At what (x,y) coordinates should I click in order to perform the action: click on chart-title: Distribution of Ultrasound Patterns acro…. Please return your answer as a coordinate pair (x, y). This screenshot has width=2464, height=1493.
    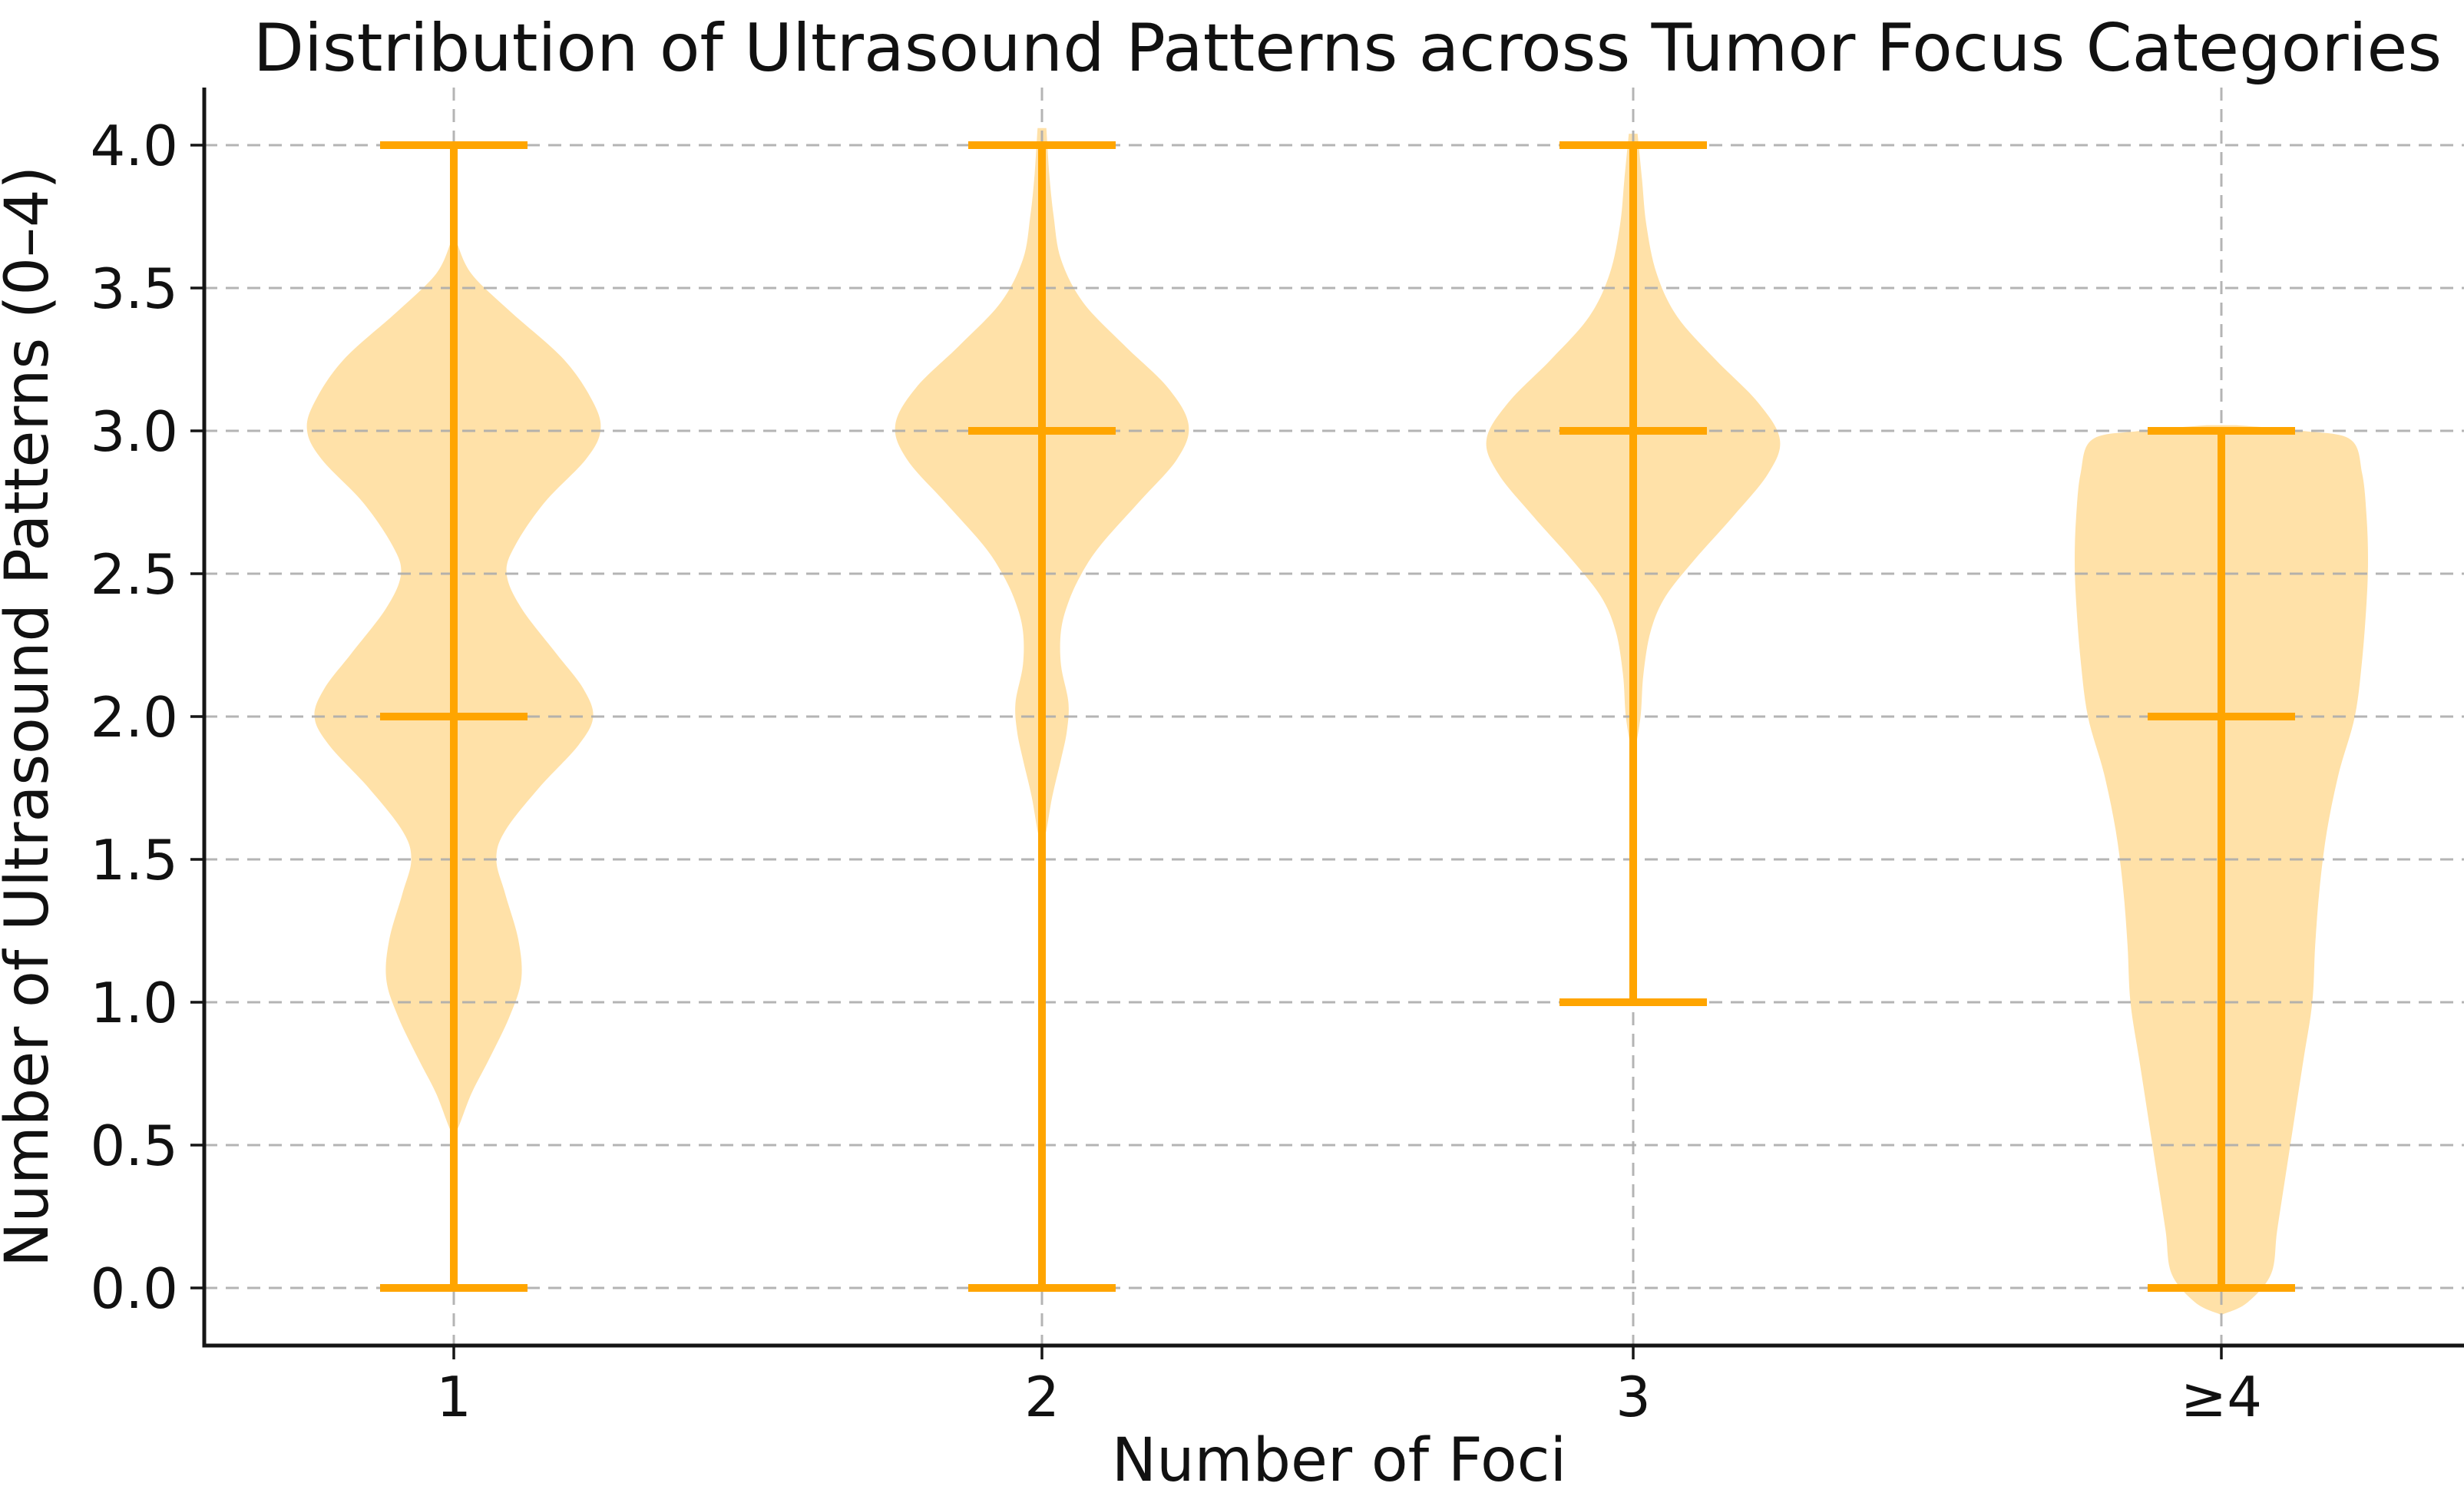
    Looking at the image, I should click on (1347, 49).